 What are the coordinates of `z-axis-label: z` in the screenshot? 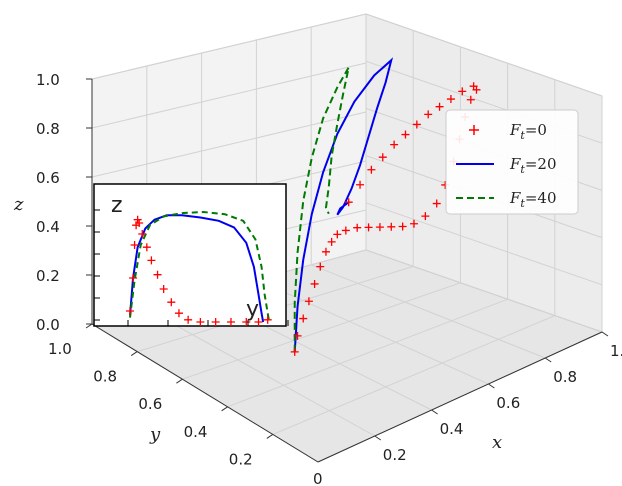 It's located at (18, 204).